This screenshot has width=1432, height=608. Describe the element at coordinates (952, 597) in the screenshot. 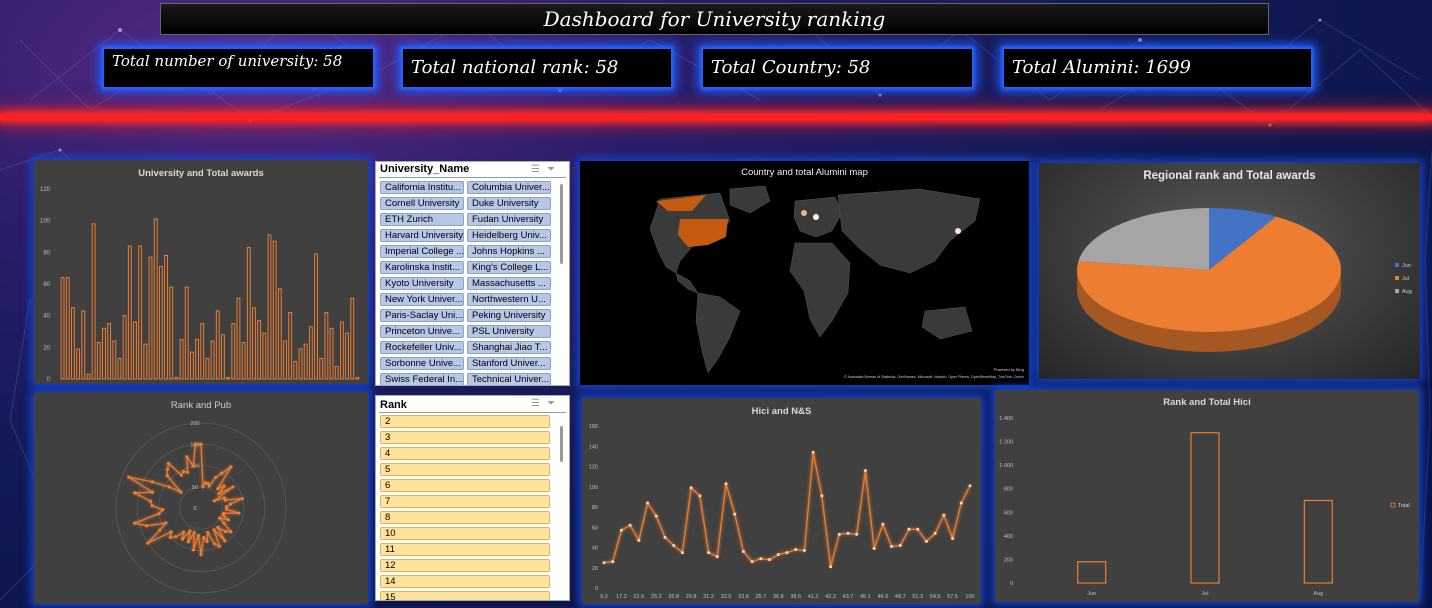

I see `x-tick-label: 57.5` at that location.